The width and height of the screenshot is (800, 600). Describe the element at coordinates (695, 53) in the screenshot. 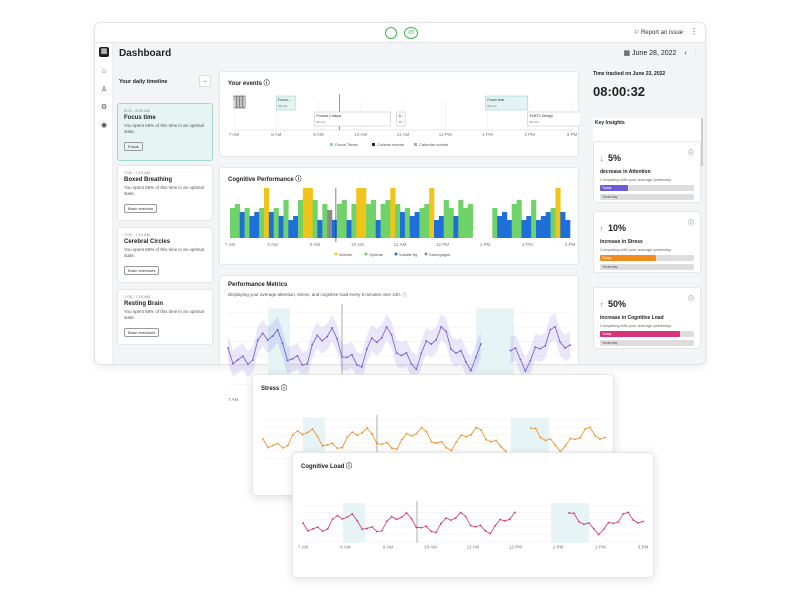

I see `next-day-button: ›` at that location.